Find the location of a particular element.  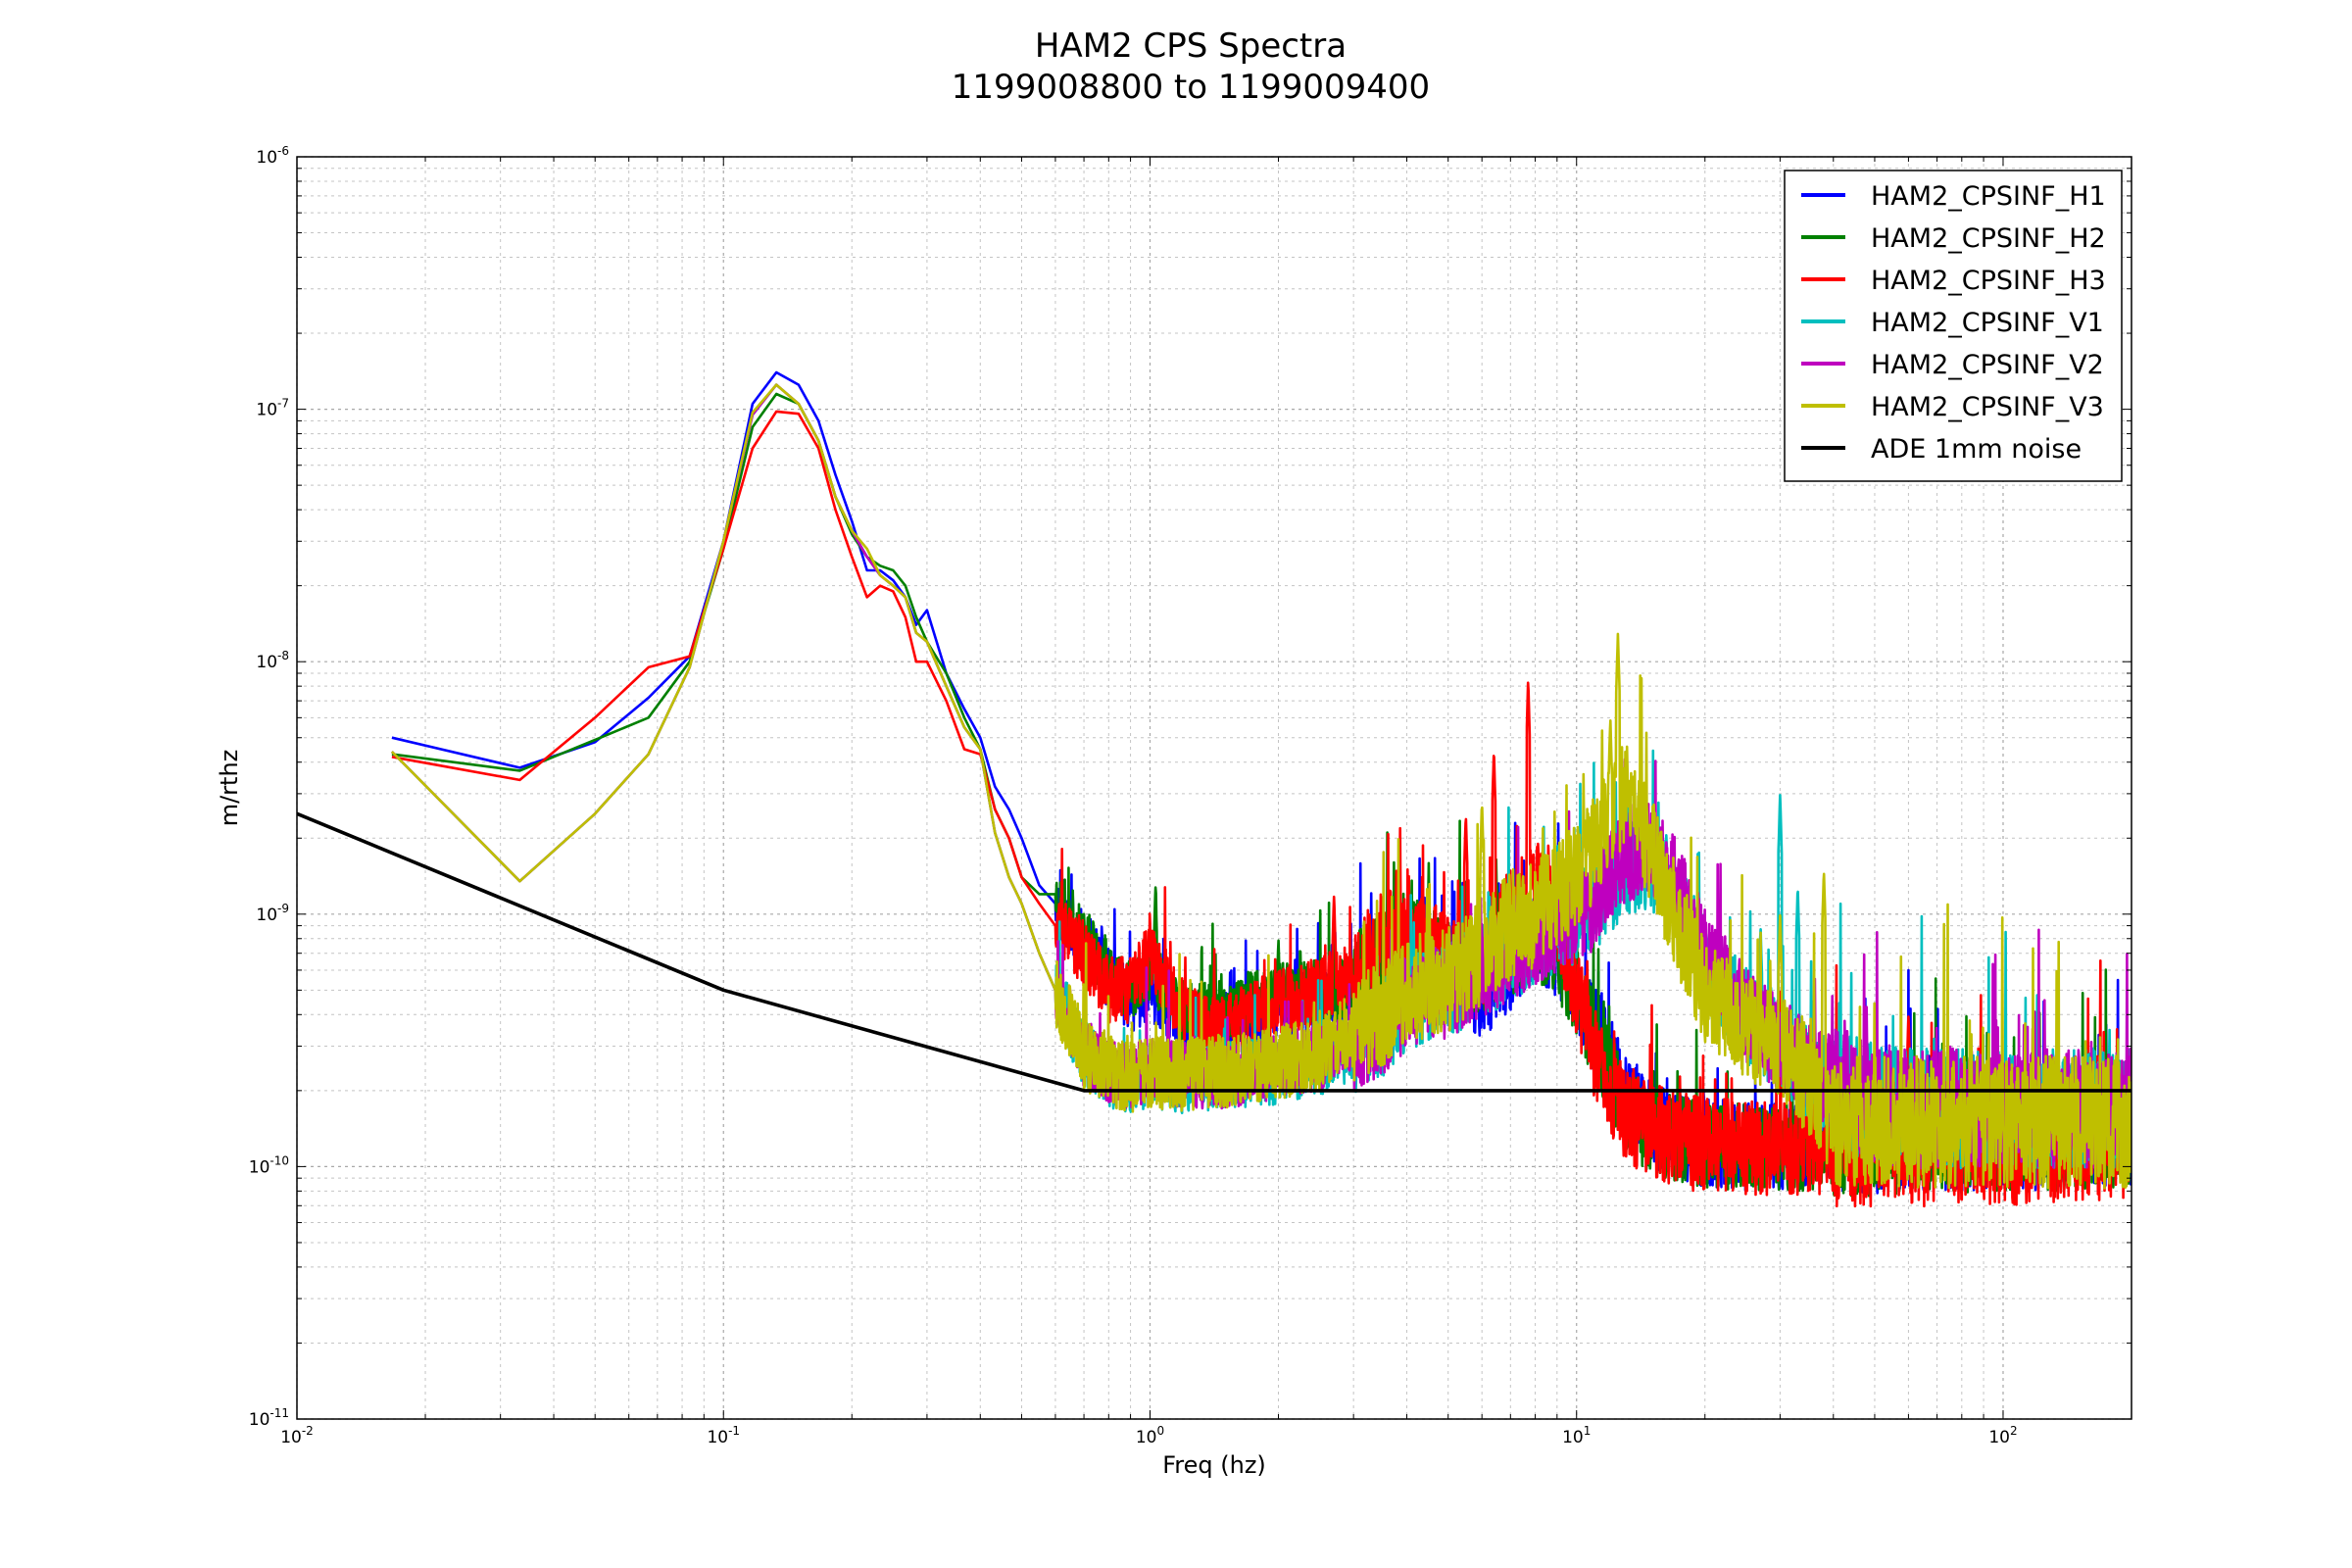

y-tick-label: 10⁻⁹ is located at coordinates (272, 913).